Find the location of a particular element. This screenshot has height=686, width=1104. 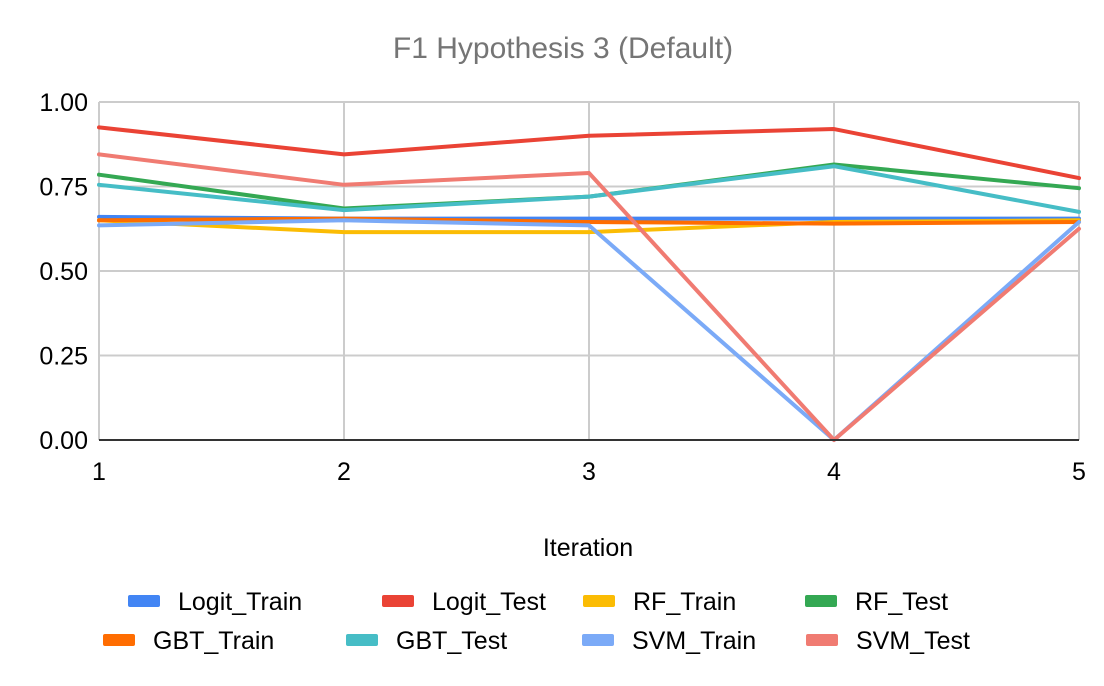

legend-label: GBT_Test is located at coordinates (451, 641).